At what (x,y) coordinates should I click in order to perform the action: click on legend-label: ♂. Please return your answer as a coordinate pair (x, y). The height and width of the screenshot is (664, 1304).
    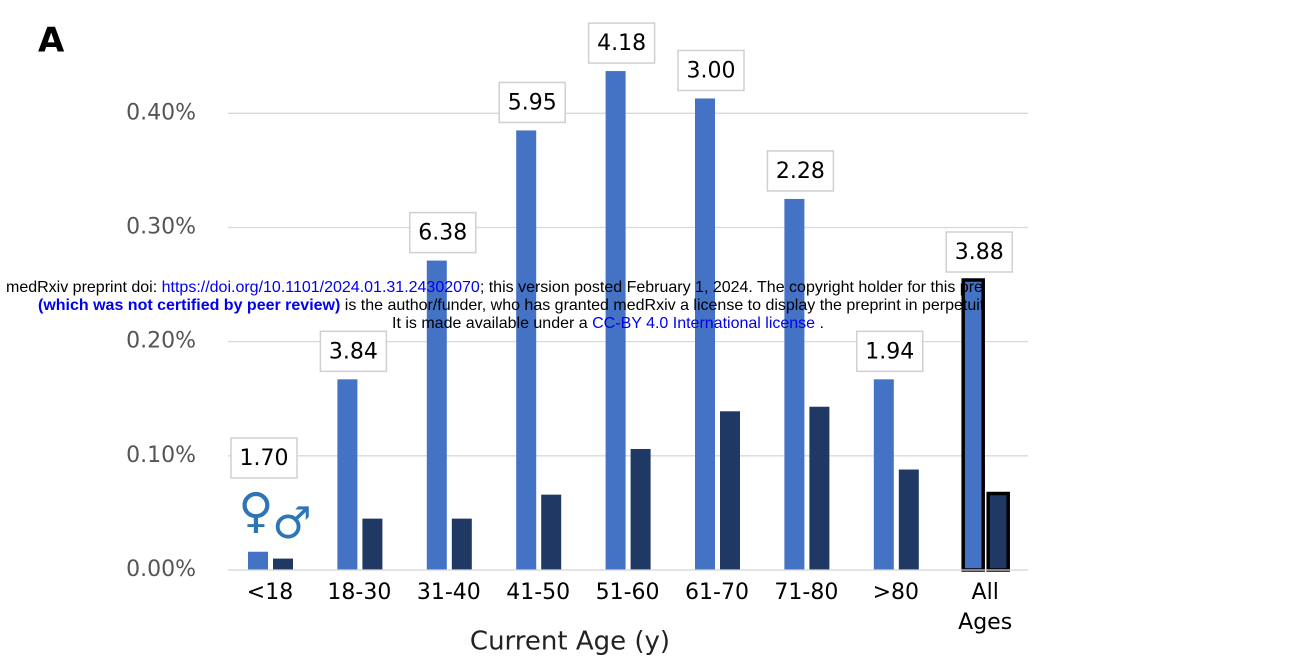
    Looking at the image, I should click on (291, 523).